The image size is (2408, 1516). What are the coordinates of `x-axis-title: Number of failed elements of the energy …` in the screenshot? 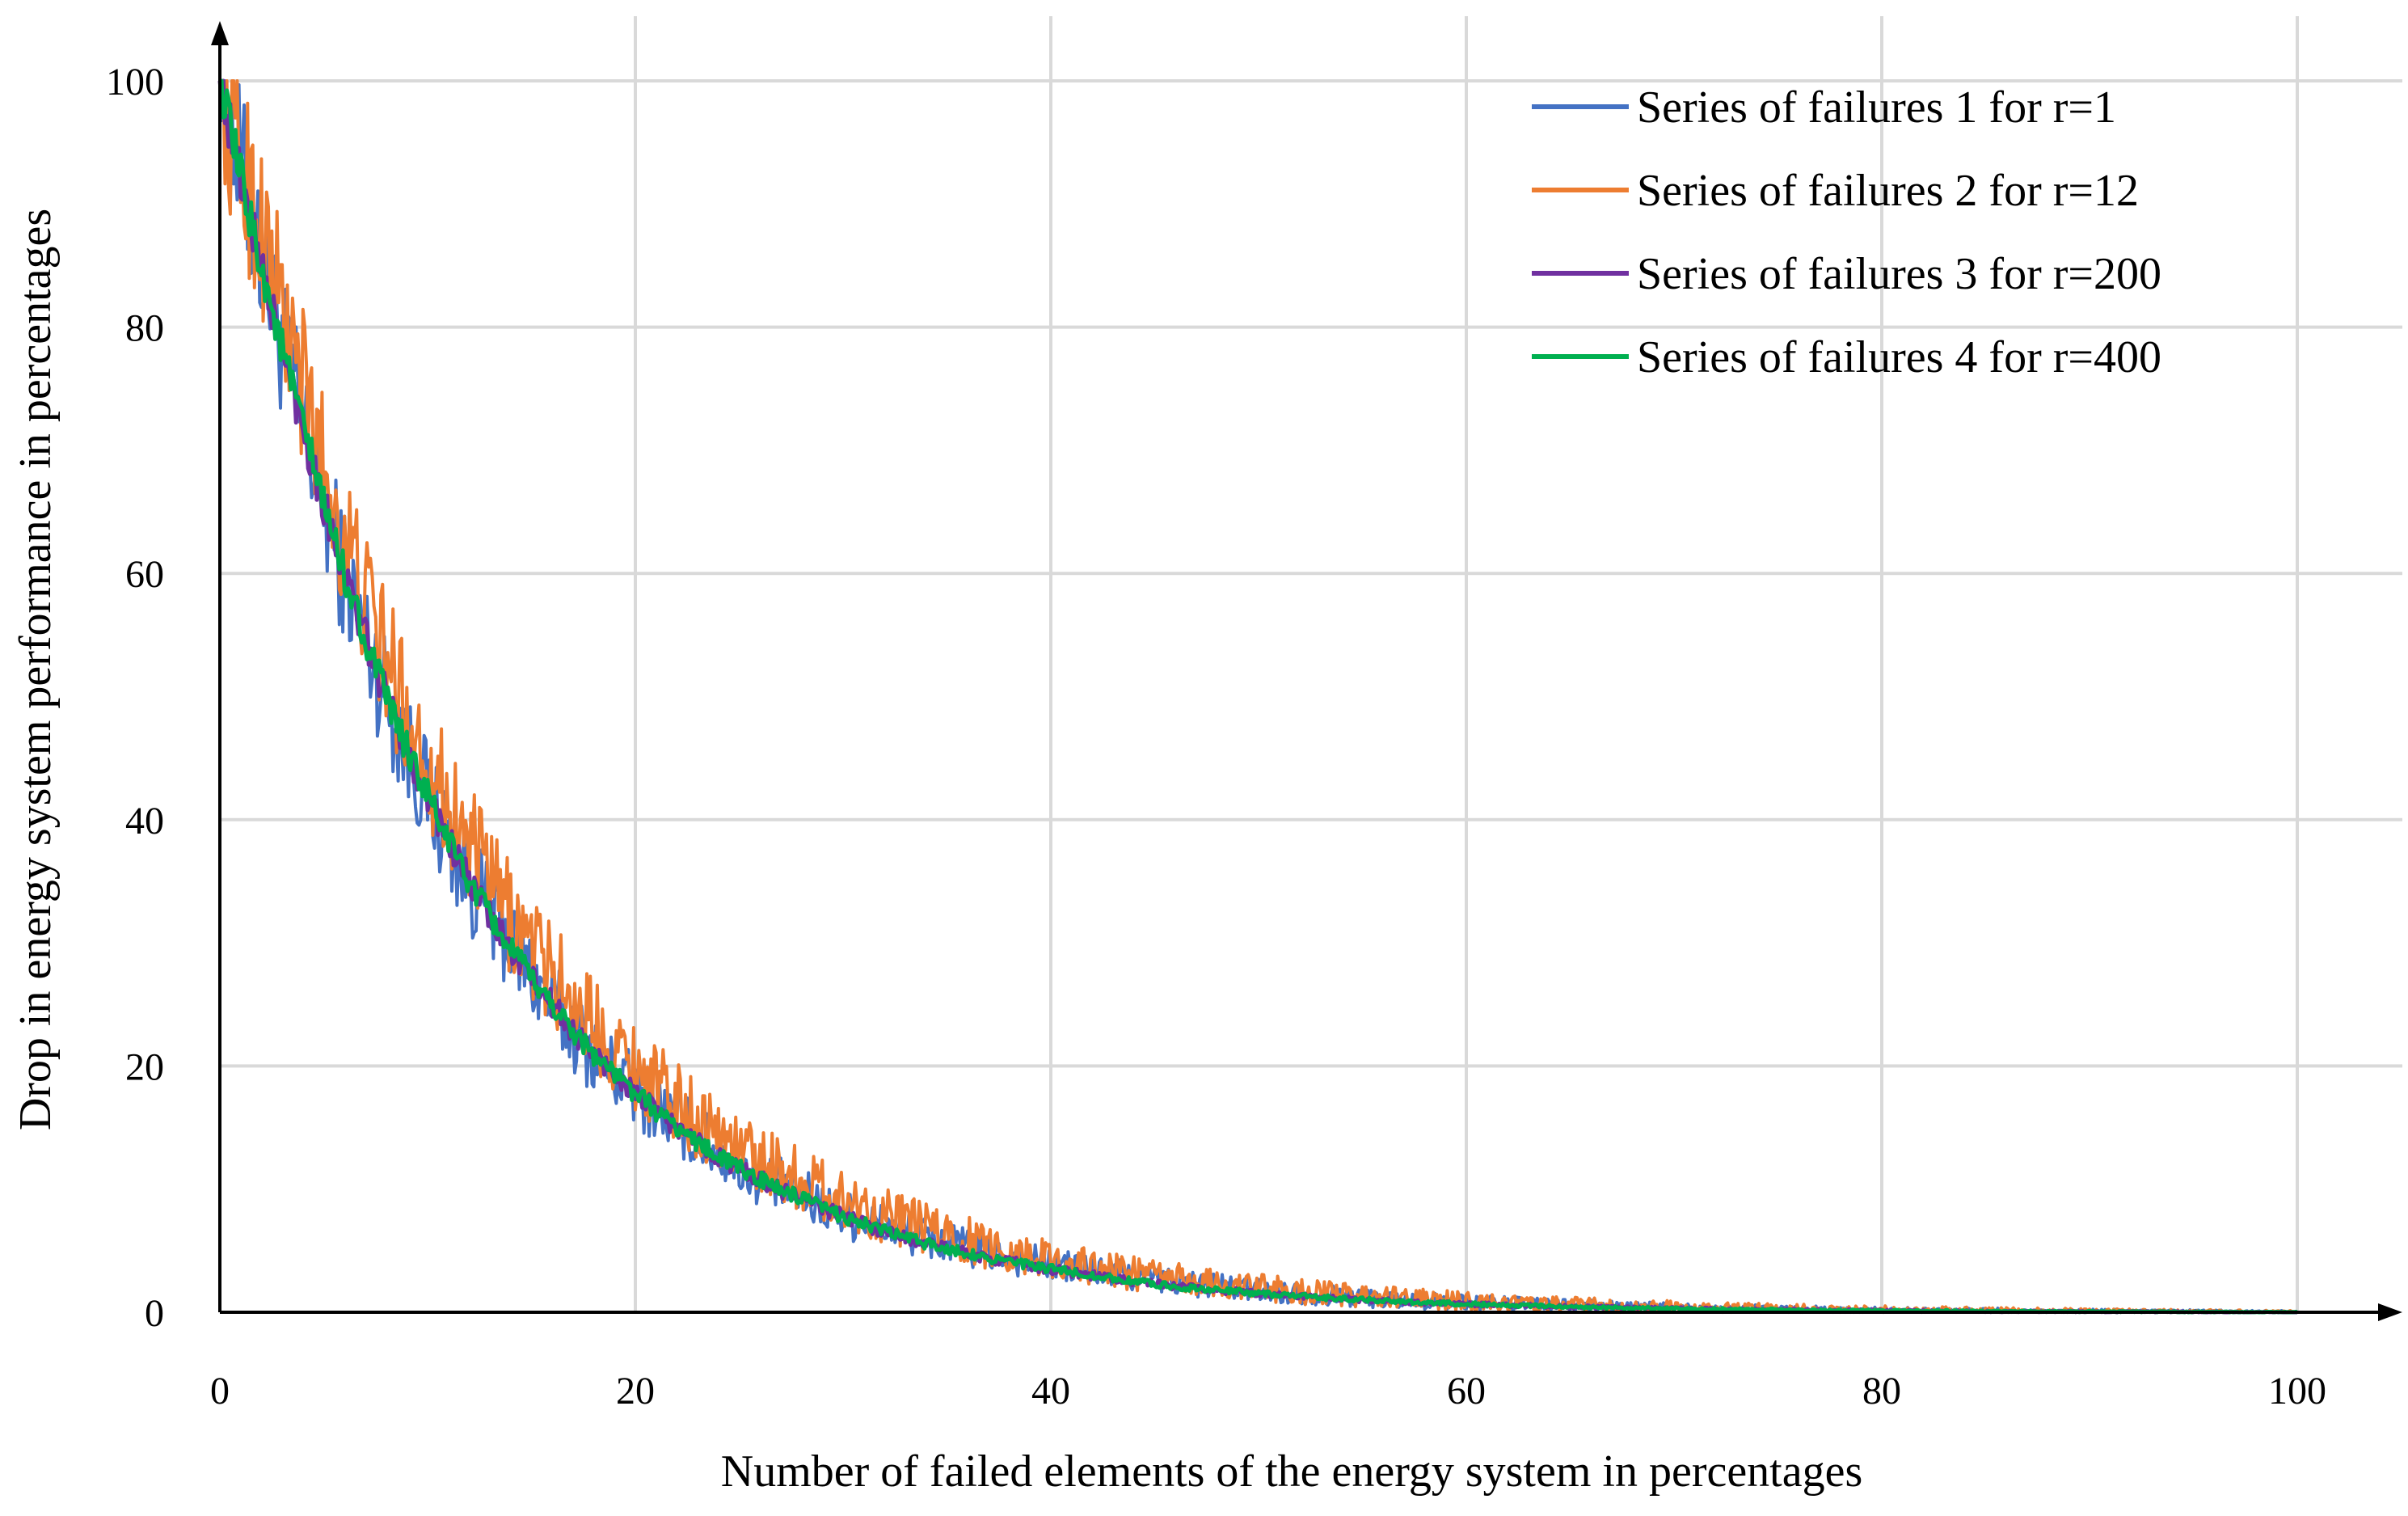 It's located at (1291, 1471).